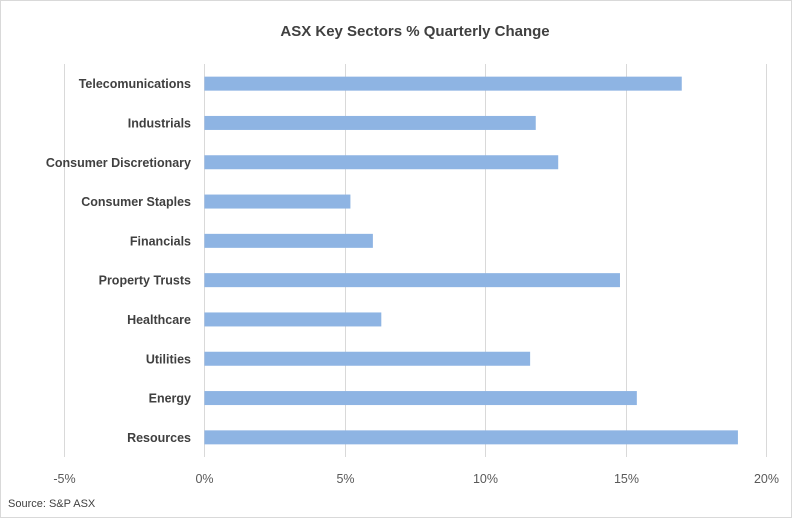 The width and height of the screenshot is (792, 518). I want to click on category-label: Telecomunications, so click(135, 84).